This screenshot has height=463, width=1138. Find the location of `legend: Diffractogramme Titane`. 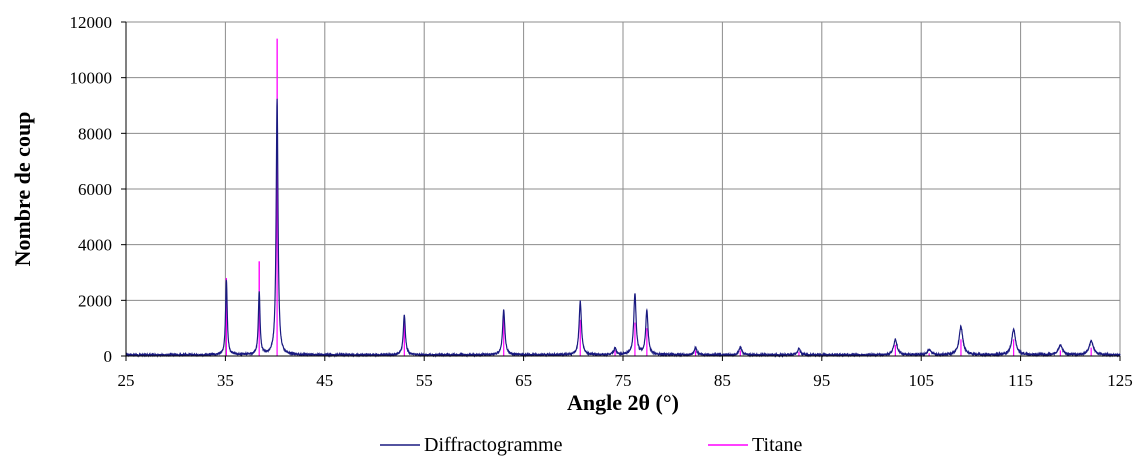

legend: Diffractogramme Titane is located at coordinates (591, 445).